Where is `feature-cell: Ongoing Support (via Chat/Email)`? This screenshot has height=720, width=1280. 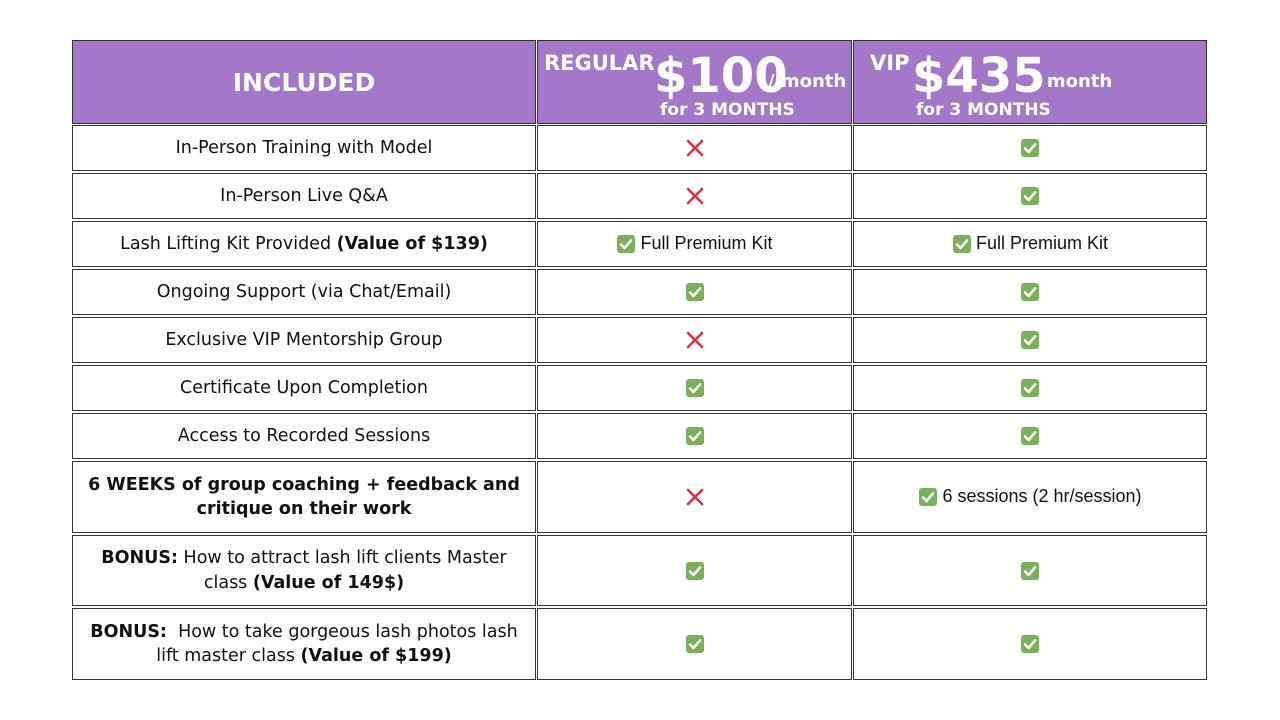
feature-cell: Ongoing Support (via Chat/Email) is located at coordinates (304, 292).